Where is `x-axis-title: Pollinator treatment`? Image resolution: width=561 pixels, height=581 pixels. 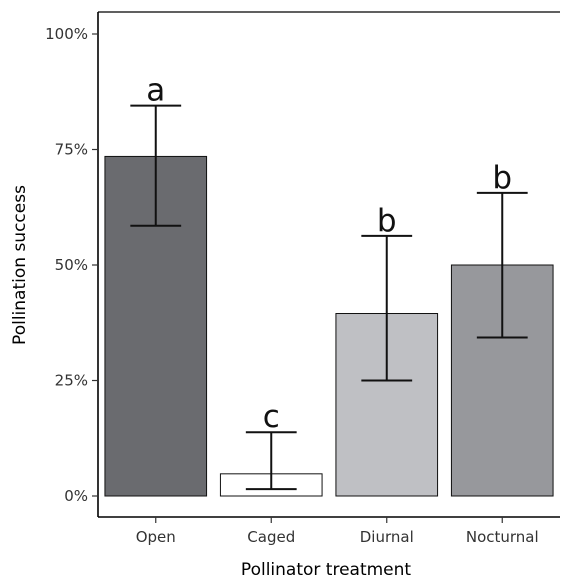 x-axis-title: Pollinator treatment is located at coordinates (326, 570).